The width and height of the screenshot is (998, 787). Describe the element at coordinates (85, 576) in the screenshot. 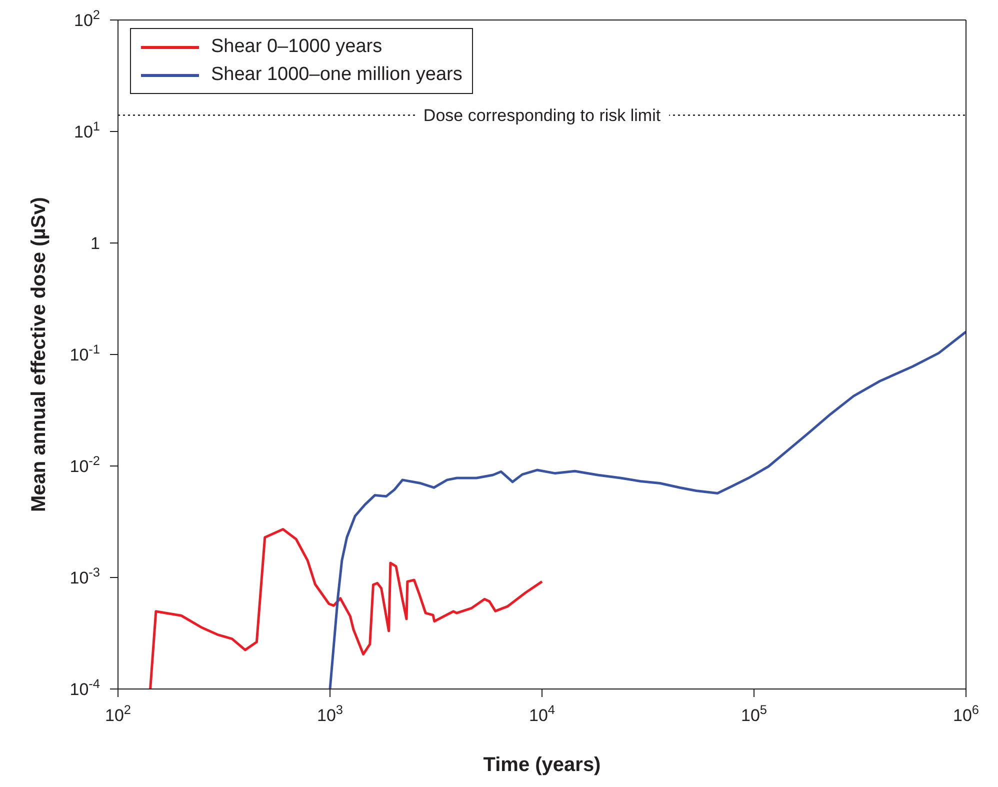

I see `y-tick-label: 10$^{-3}$` at that location.